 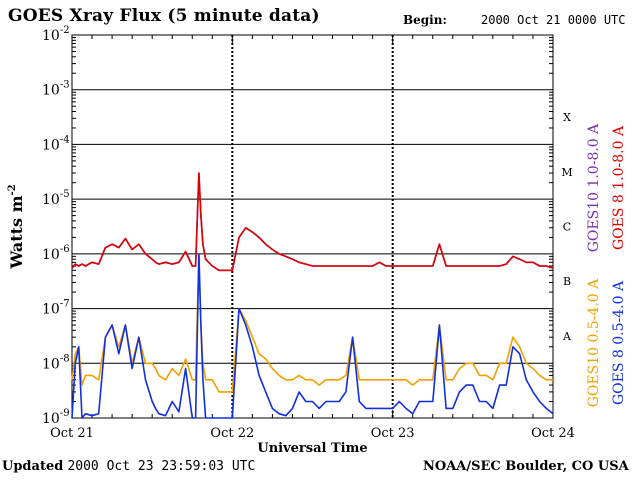 I want to click on x-tick-label: Oct 24, so click(x=553, y=433).